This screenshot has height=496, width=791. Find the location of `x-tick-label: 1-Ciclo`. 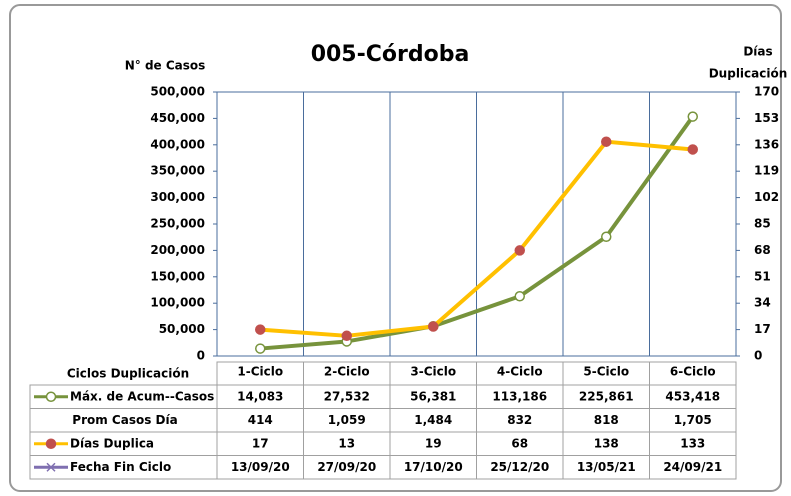

x-tick-label: 1-Ciclo is located at coordinates (260, 372).